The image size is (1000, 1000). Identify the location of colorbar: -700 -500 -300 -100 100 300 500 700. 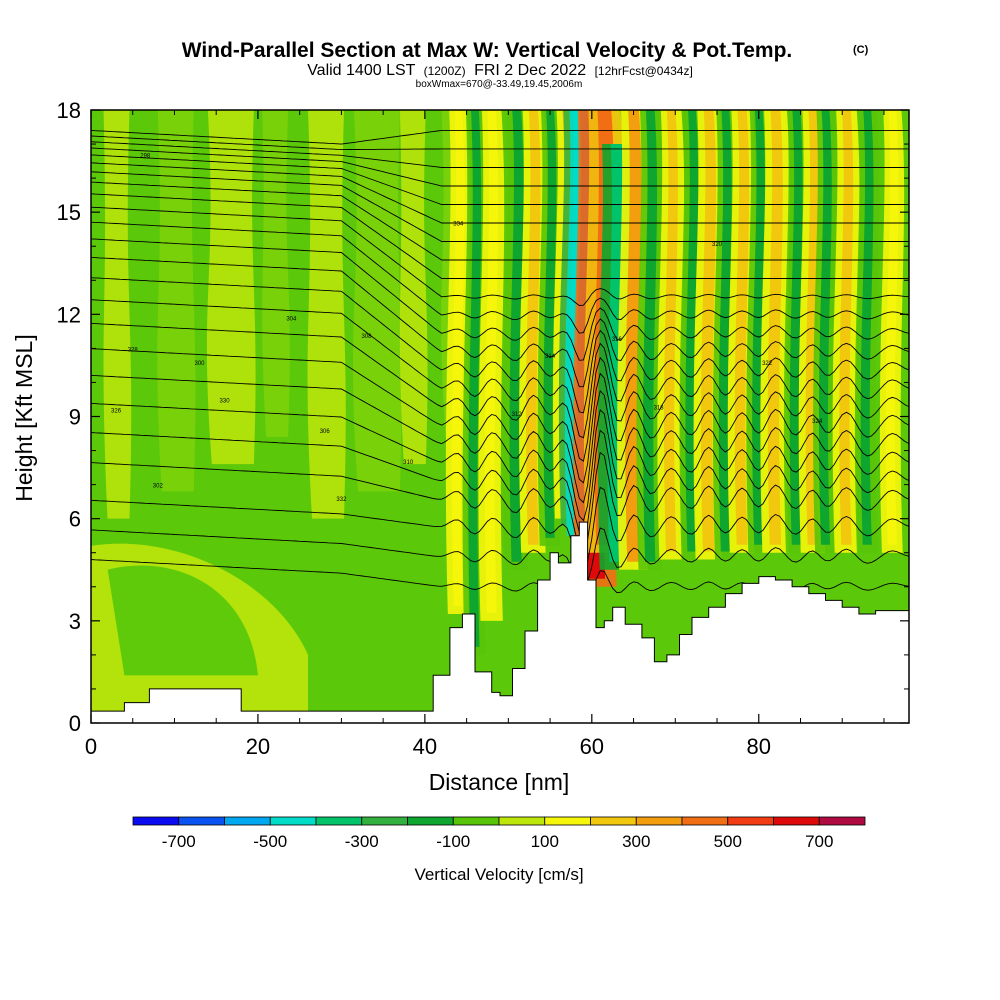
(499, 833).